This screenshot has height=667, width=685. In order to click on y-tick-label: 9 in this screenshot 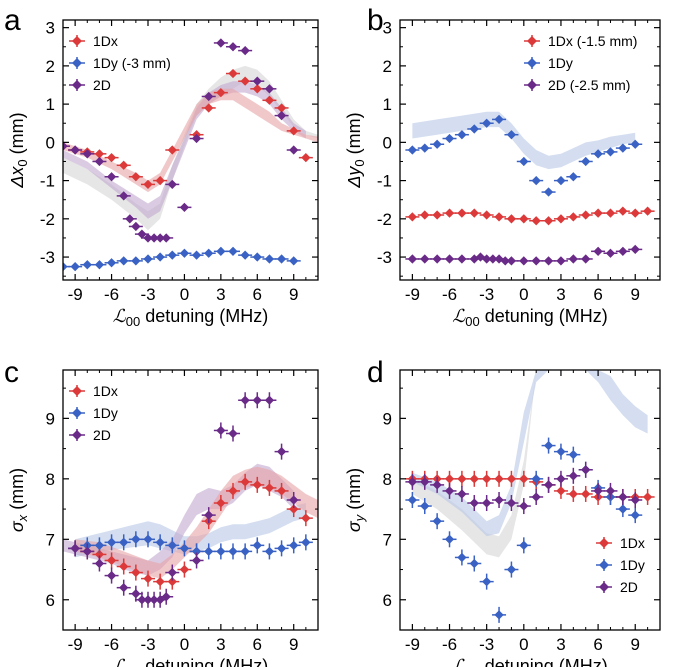, I will do `click(387, 418)`.